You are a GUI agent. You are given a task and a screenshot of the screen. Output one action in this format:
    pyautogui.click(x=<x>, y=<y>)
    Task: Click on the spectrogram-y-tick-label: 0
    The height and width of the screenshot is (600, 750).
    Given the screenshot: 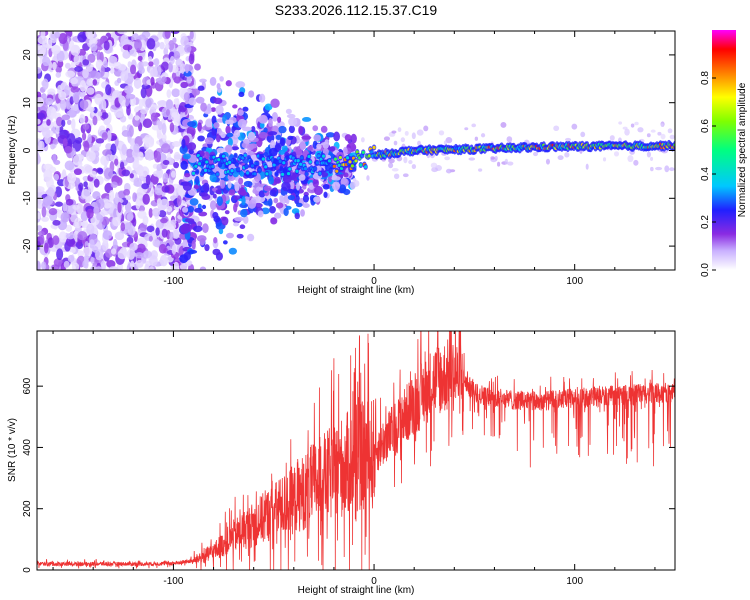 What is the action you would take?
    pyautogui.click(x=27, y=150)
    